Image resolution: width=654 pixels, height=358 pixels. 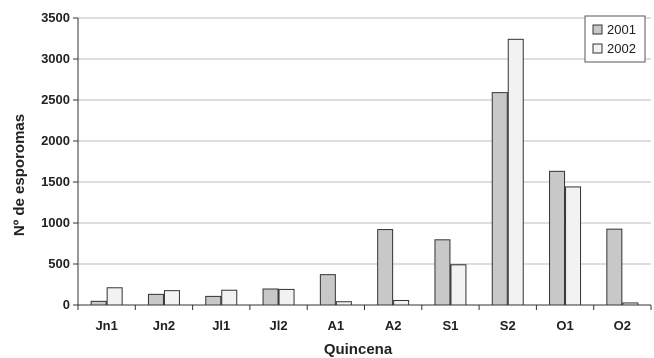 I want to click on x-tick-label: S1, so click(x=450, y=325).